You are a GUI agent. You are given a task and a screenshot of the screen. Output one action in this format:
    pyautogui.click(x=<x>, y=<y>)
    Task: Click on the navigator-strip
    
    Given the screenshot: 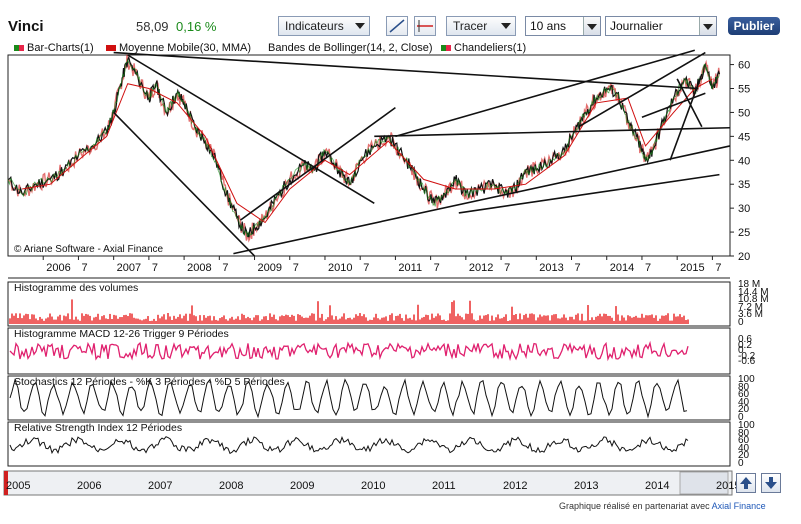 What is the action you would take?
    pyautogui.click(x=368, y=483)
    